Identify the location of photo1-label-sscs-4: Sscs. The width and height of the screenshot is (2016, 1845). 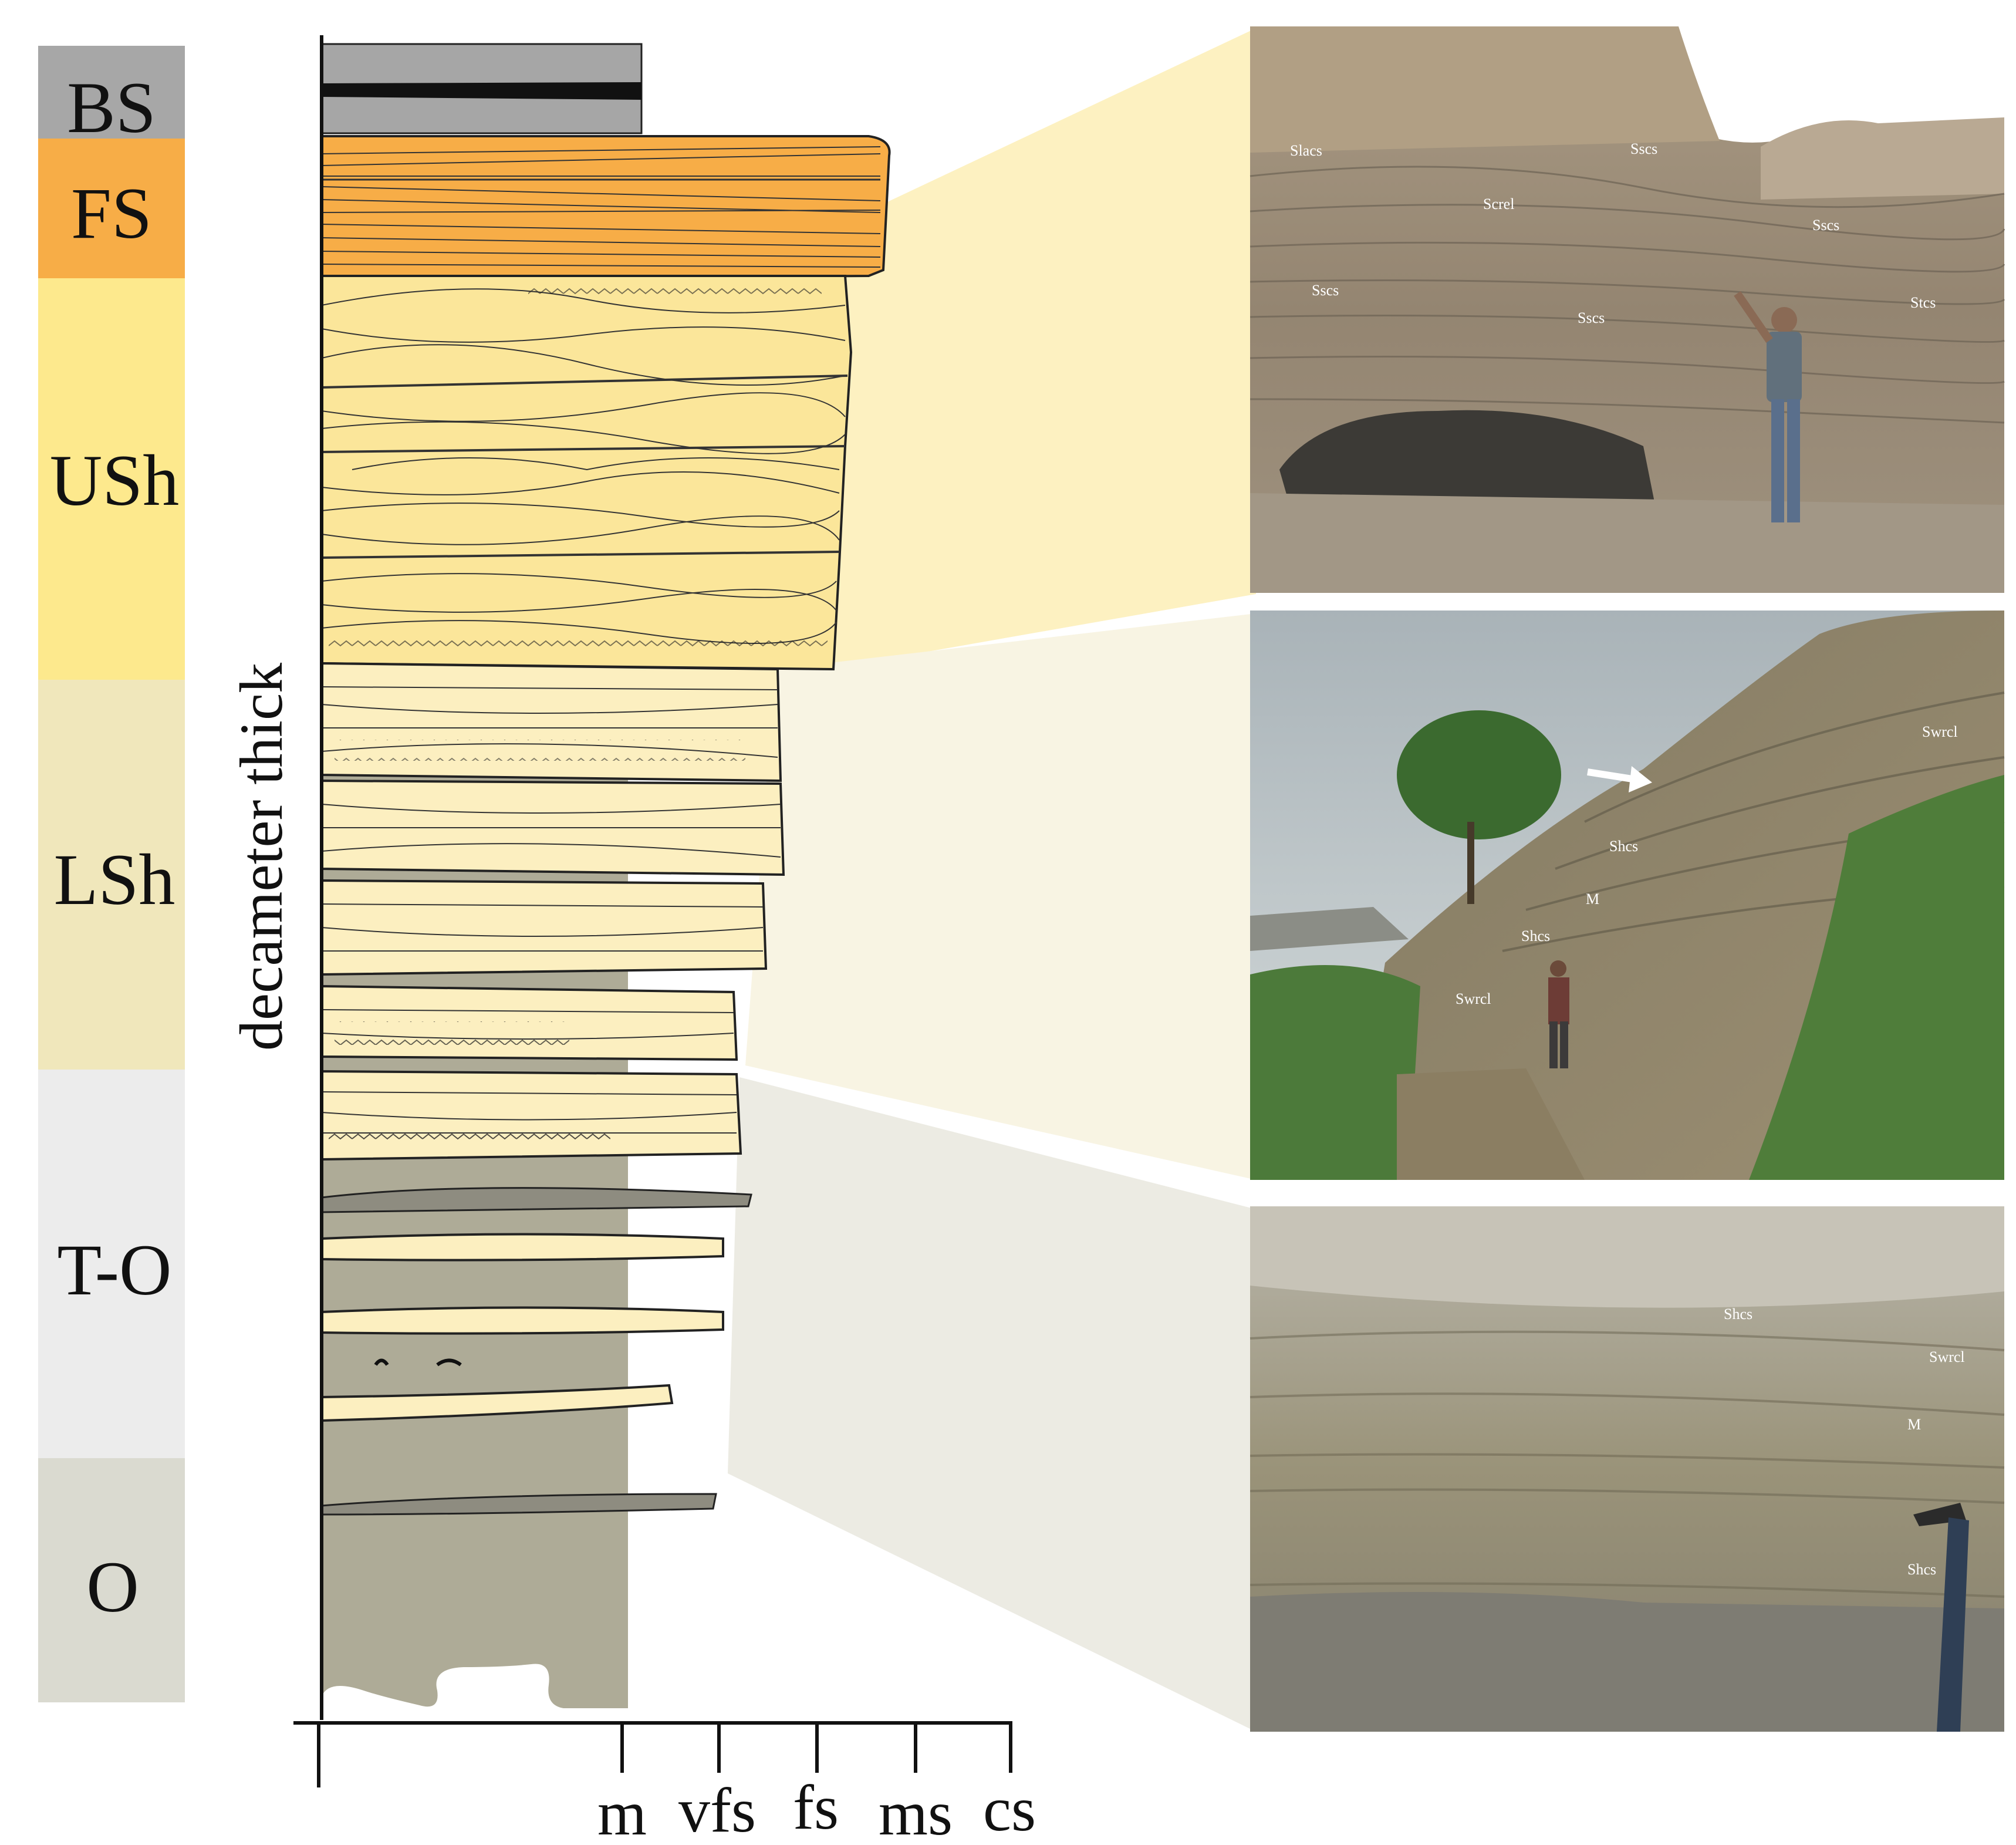
(1591, 318).